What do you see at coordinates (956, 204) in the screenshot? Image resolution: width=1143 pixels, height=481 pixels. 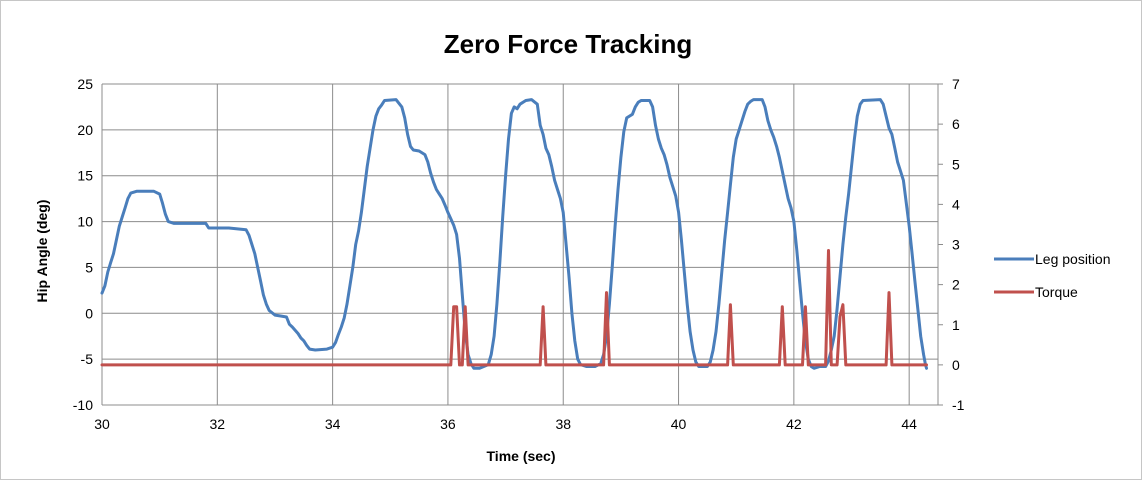 I see `y2-tick-label: 4` at bounding box center [956, 204].